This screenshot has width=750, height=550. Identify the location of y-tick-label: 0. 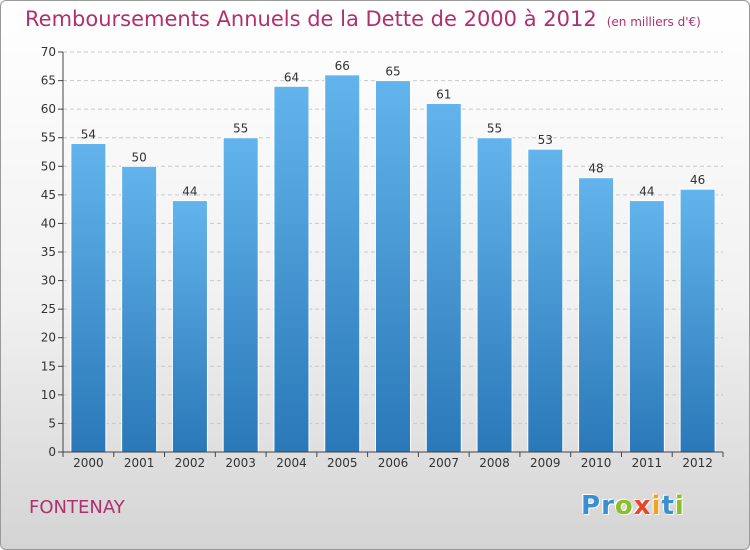
(52, 452).